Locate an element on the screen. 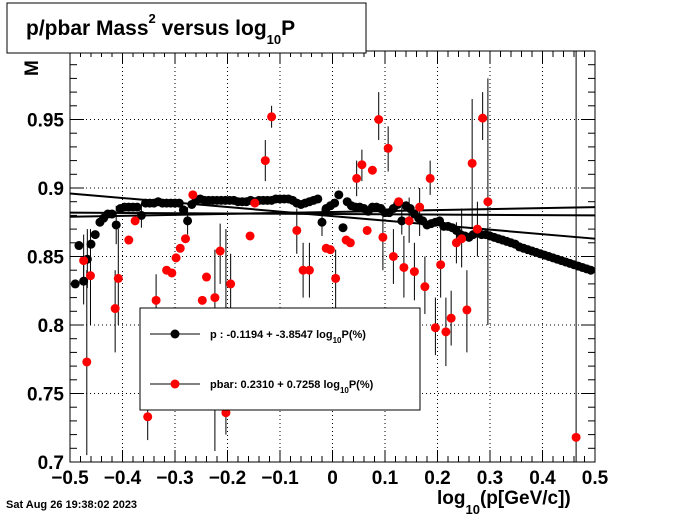  legend-p-text: p : -0.1194 + -3.8547 log10P(%) is located at coordinates (288, 337).